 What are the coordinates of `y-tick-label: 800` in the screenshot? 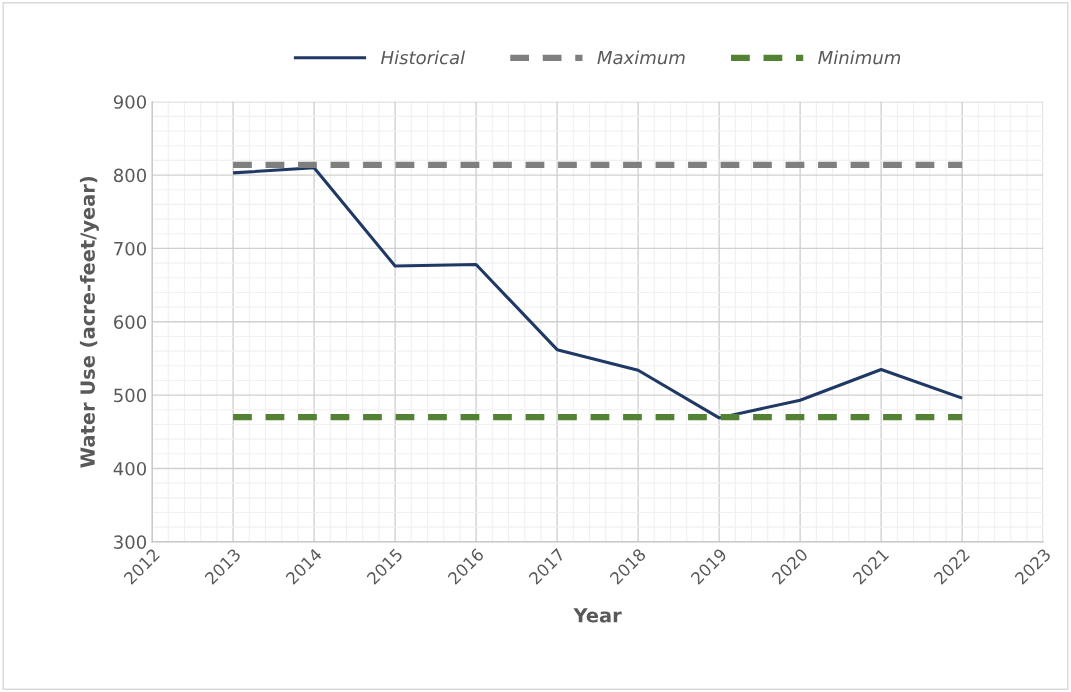 It's located at (130, 175).